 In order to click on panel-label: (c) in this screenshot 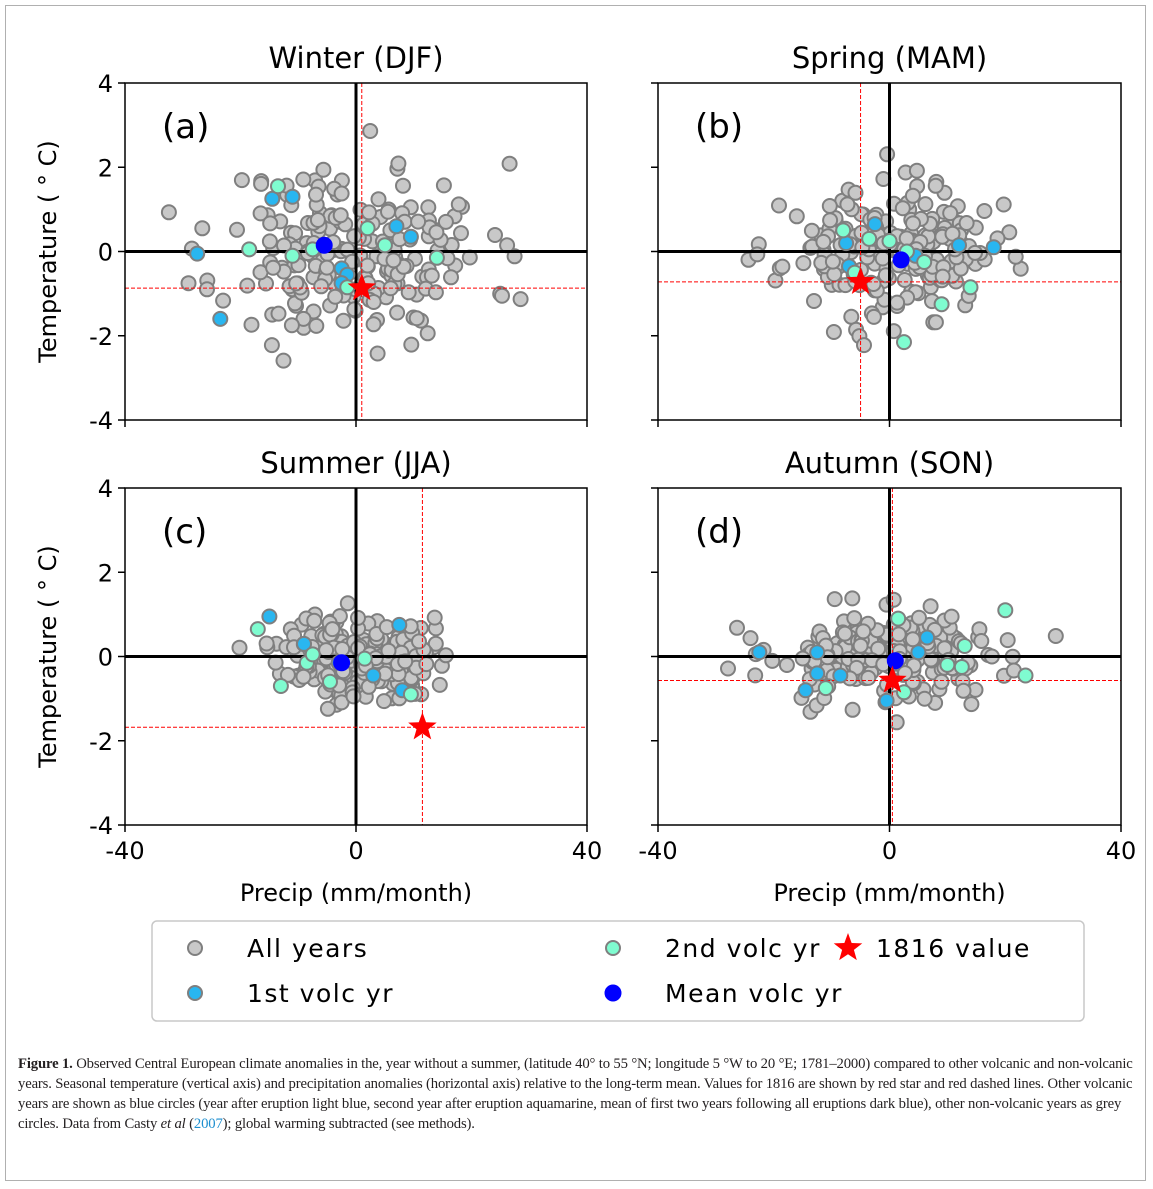, I will do `click(184, 532)`.